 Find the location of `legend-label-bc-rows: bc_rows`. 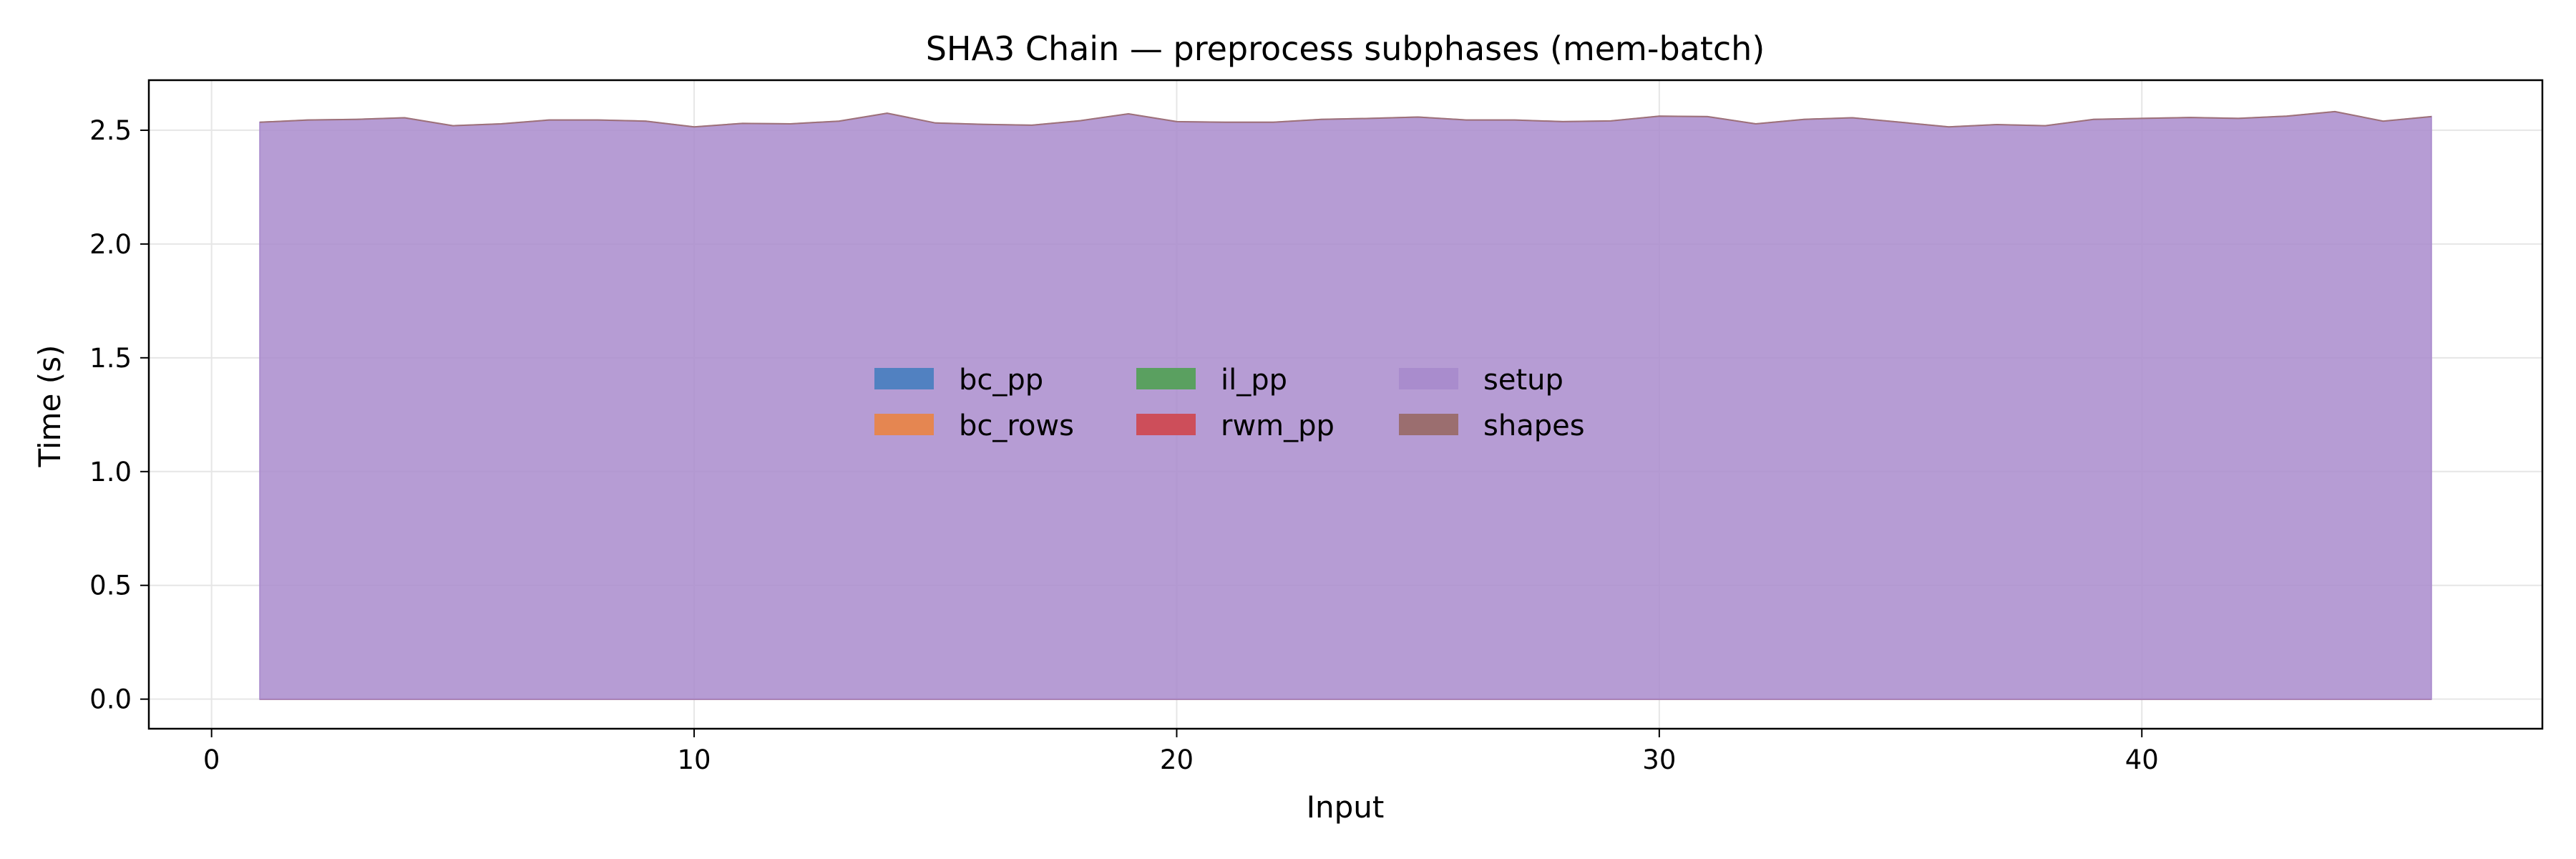

legend-label-bc-rows: bc_rows is located at coordinates (1017, 425).